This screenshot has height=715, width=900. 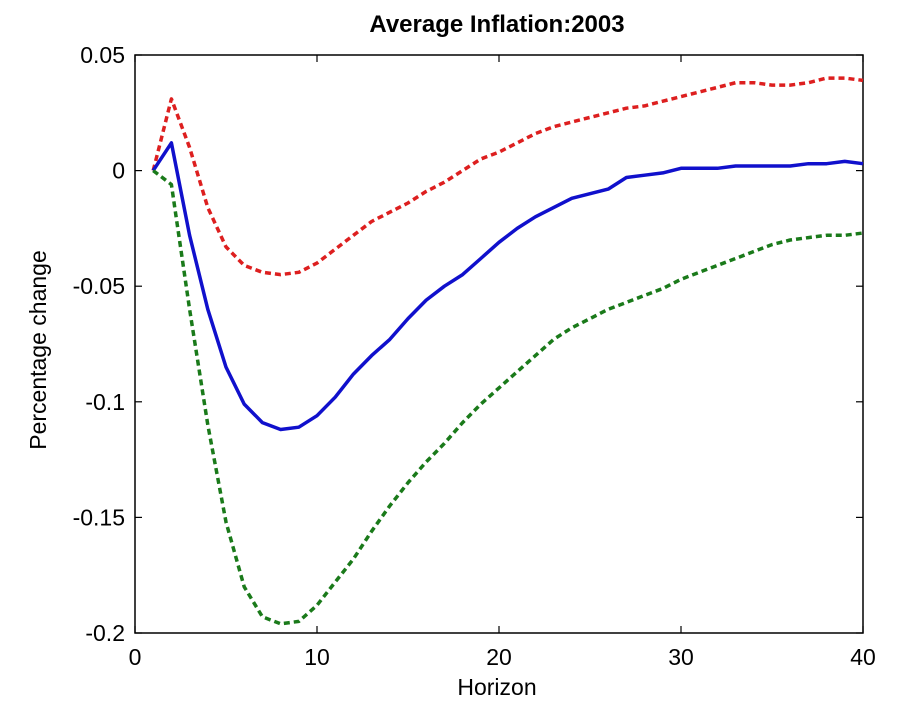 What do you see at coordinates (99, 517) in the screenshot?
I see `y-tick-label: -0.15` at bounding box center [99, 517].